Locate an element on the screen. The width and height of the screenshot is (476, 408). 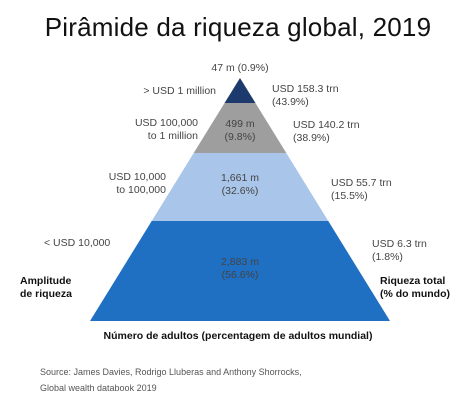
range-label-under-10k: < USD 10,000 is located at coordinates (77, 243).